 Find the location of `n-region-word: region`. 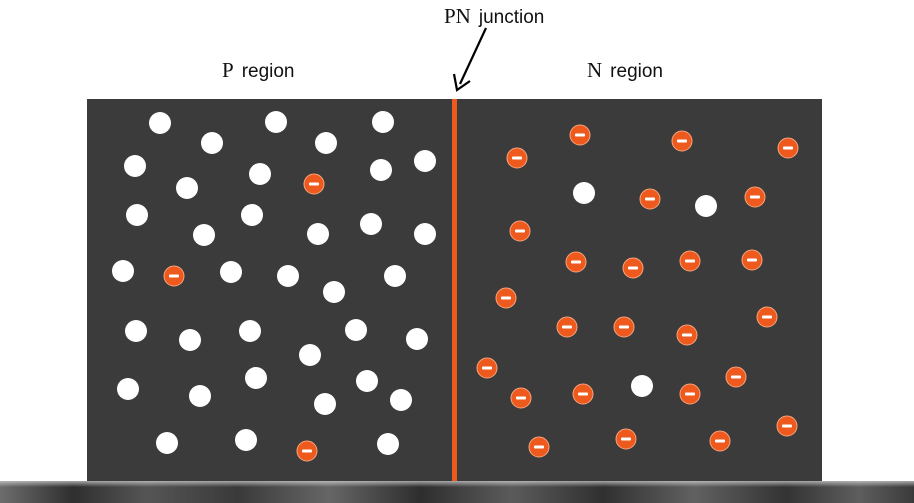

n-region-word: region is located at coordinates (636, 71).